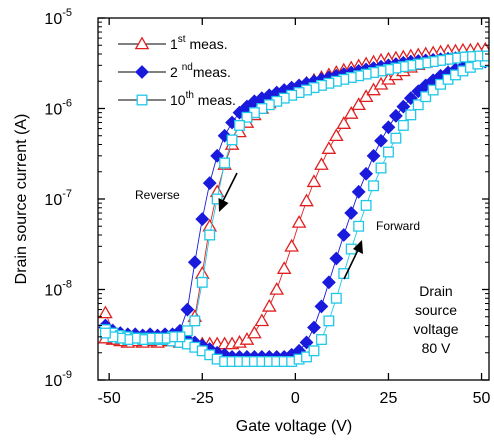  Describe the element at coordinates (109, 398) in the screenshot. I see `x-tick-label: -50` at that location.